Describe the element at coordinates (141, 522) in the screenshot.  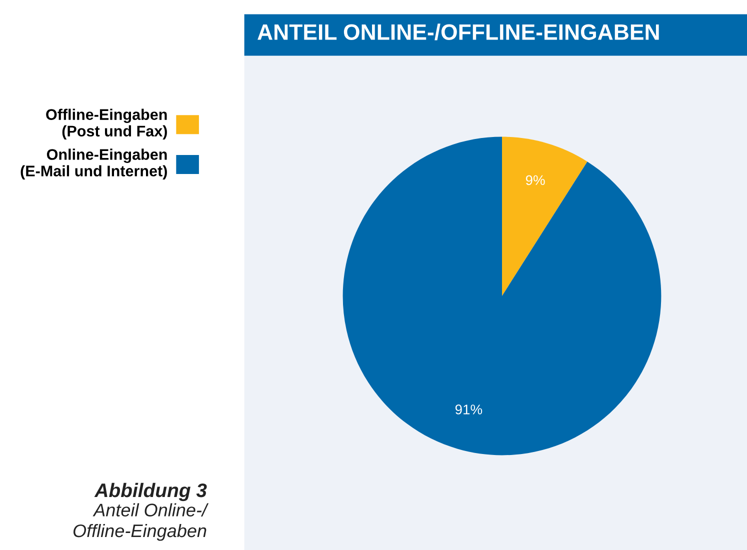
I see `text: Anteil Online-/ Offline-Eingaben` at that location.